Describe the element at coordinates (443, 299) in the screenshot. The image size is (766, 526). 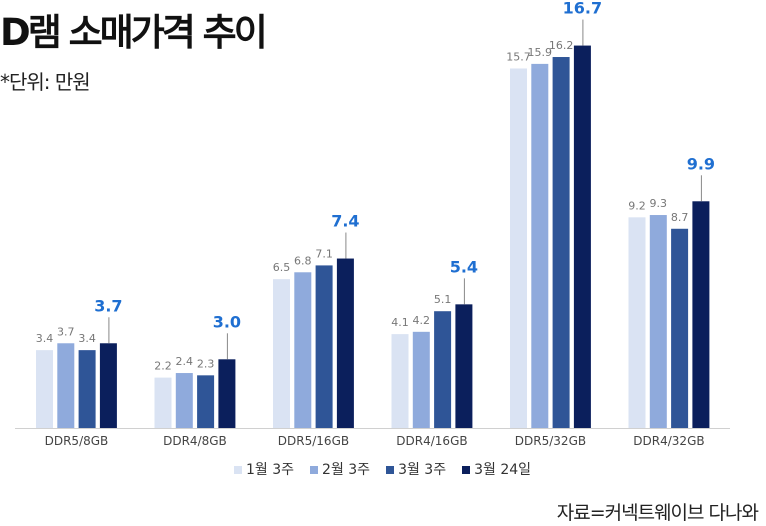
I see `data-label: 5.1` at that location.